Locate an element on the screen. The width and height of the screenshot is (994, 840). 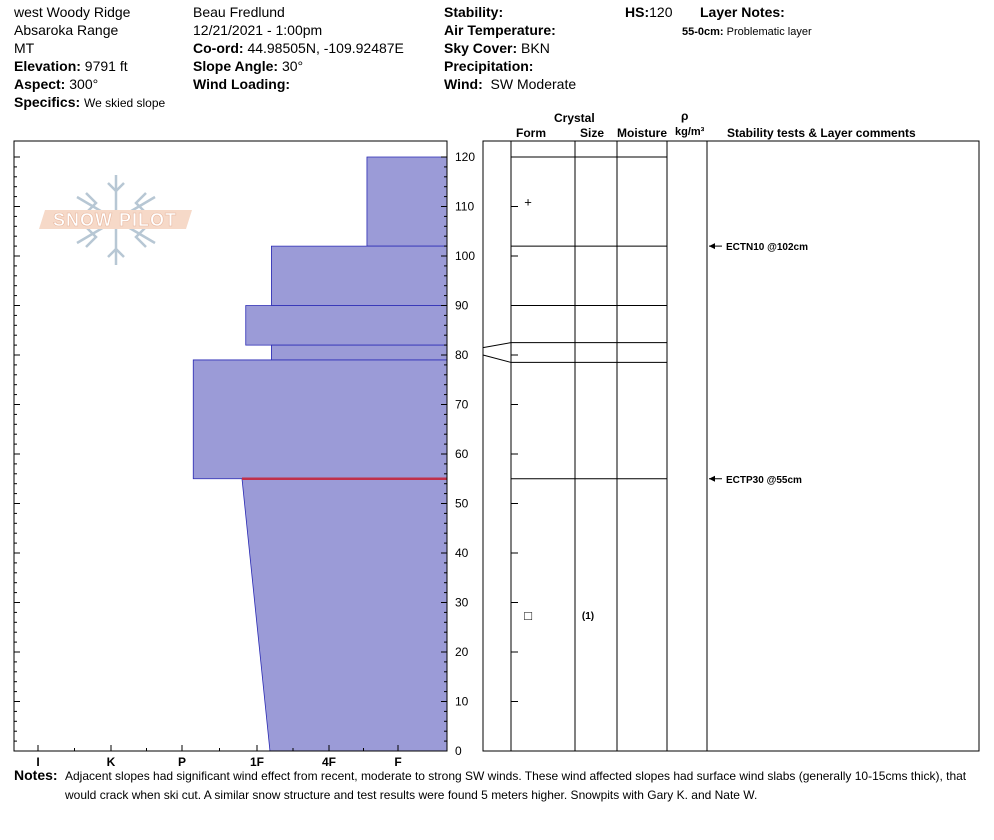
wind: Wind: SW Moderate is located at coordinates (510, 84).